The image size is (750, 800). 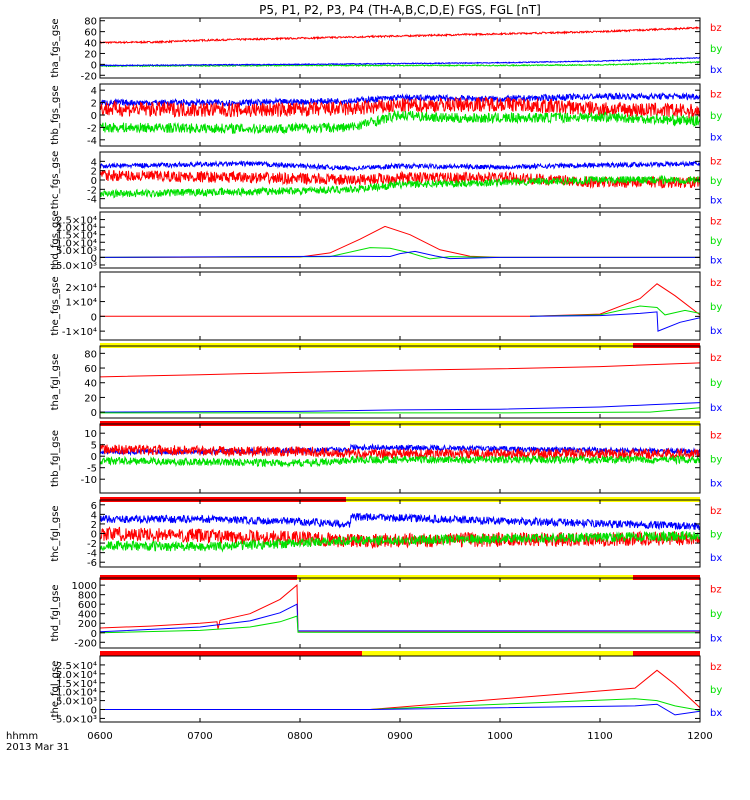 I want to click on time-unit-label: hhmm, so click(x=22, y=736).